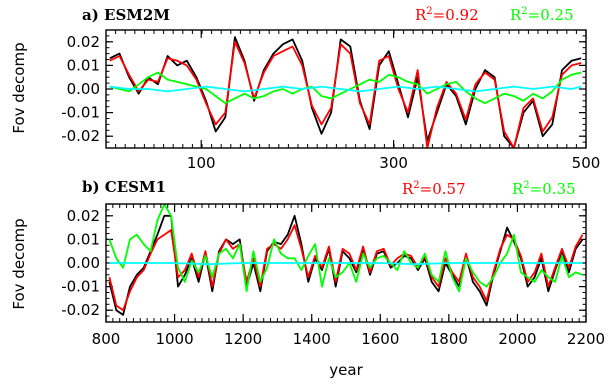 This screenshot has width=612, height=386. What do you see at coordinates (19, 87) in the screenshot?
I see `panel-a-ylabel: Fov decomp` at bounding box center [19, 87].